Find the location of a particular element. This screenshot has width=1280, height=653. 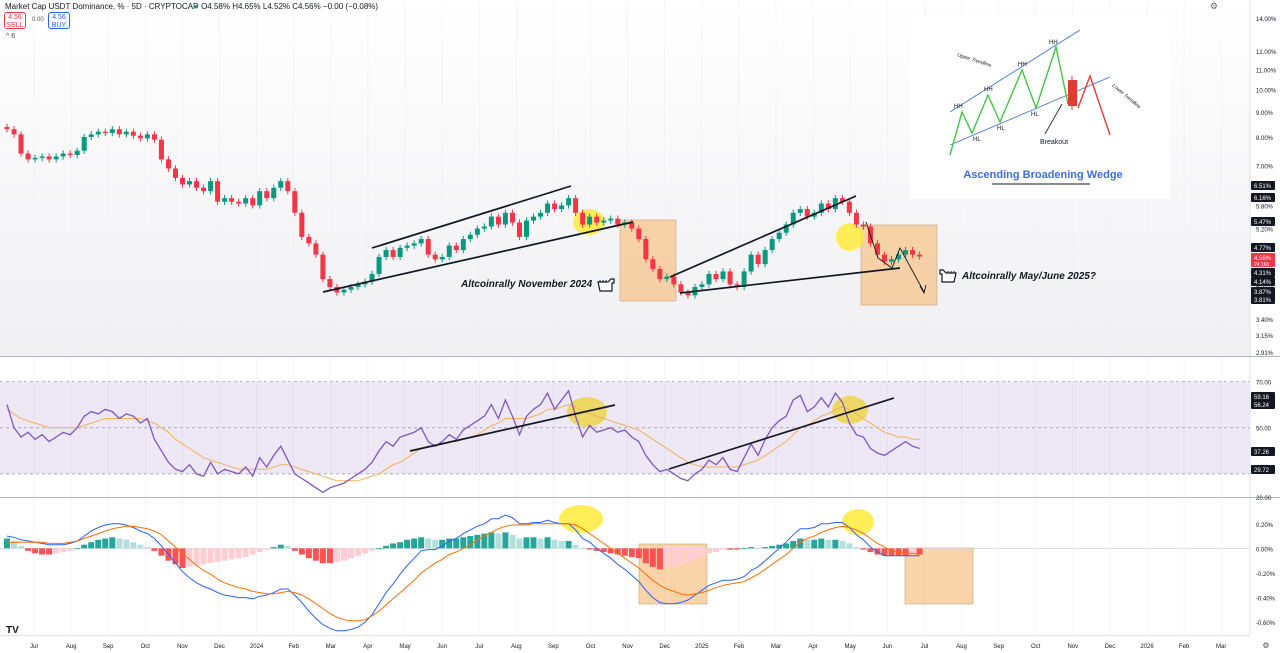

macd-tick-label: 0.20% is located at coordinates (1265, 526).